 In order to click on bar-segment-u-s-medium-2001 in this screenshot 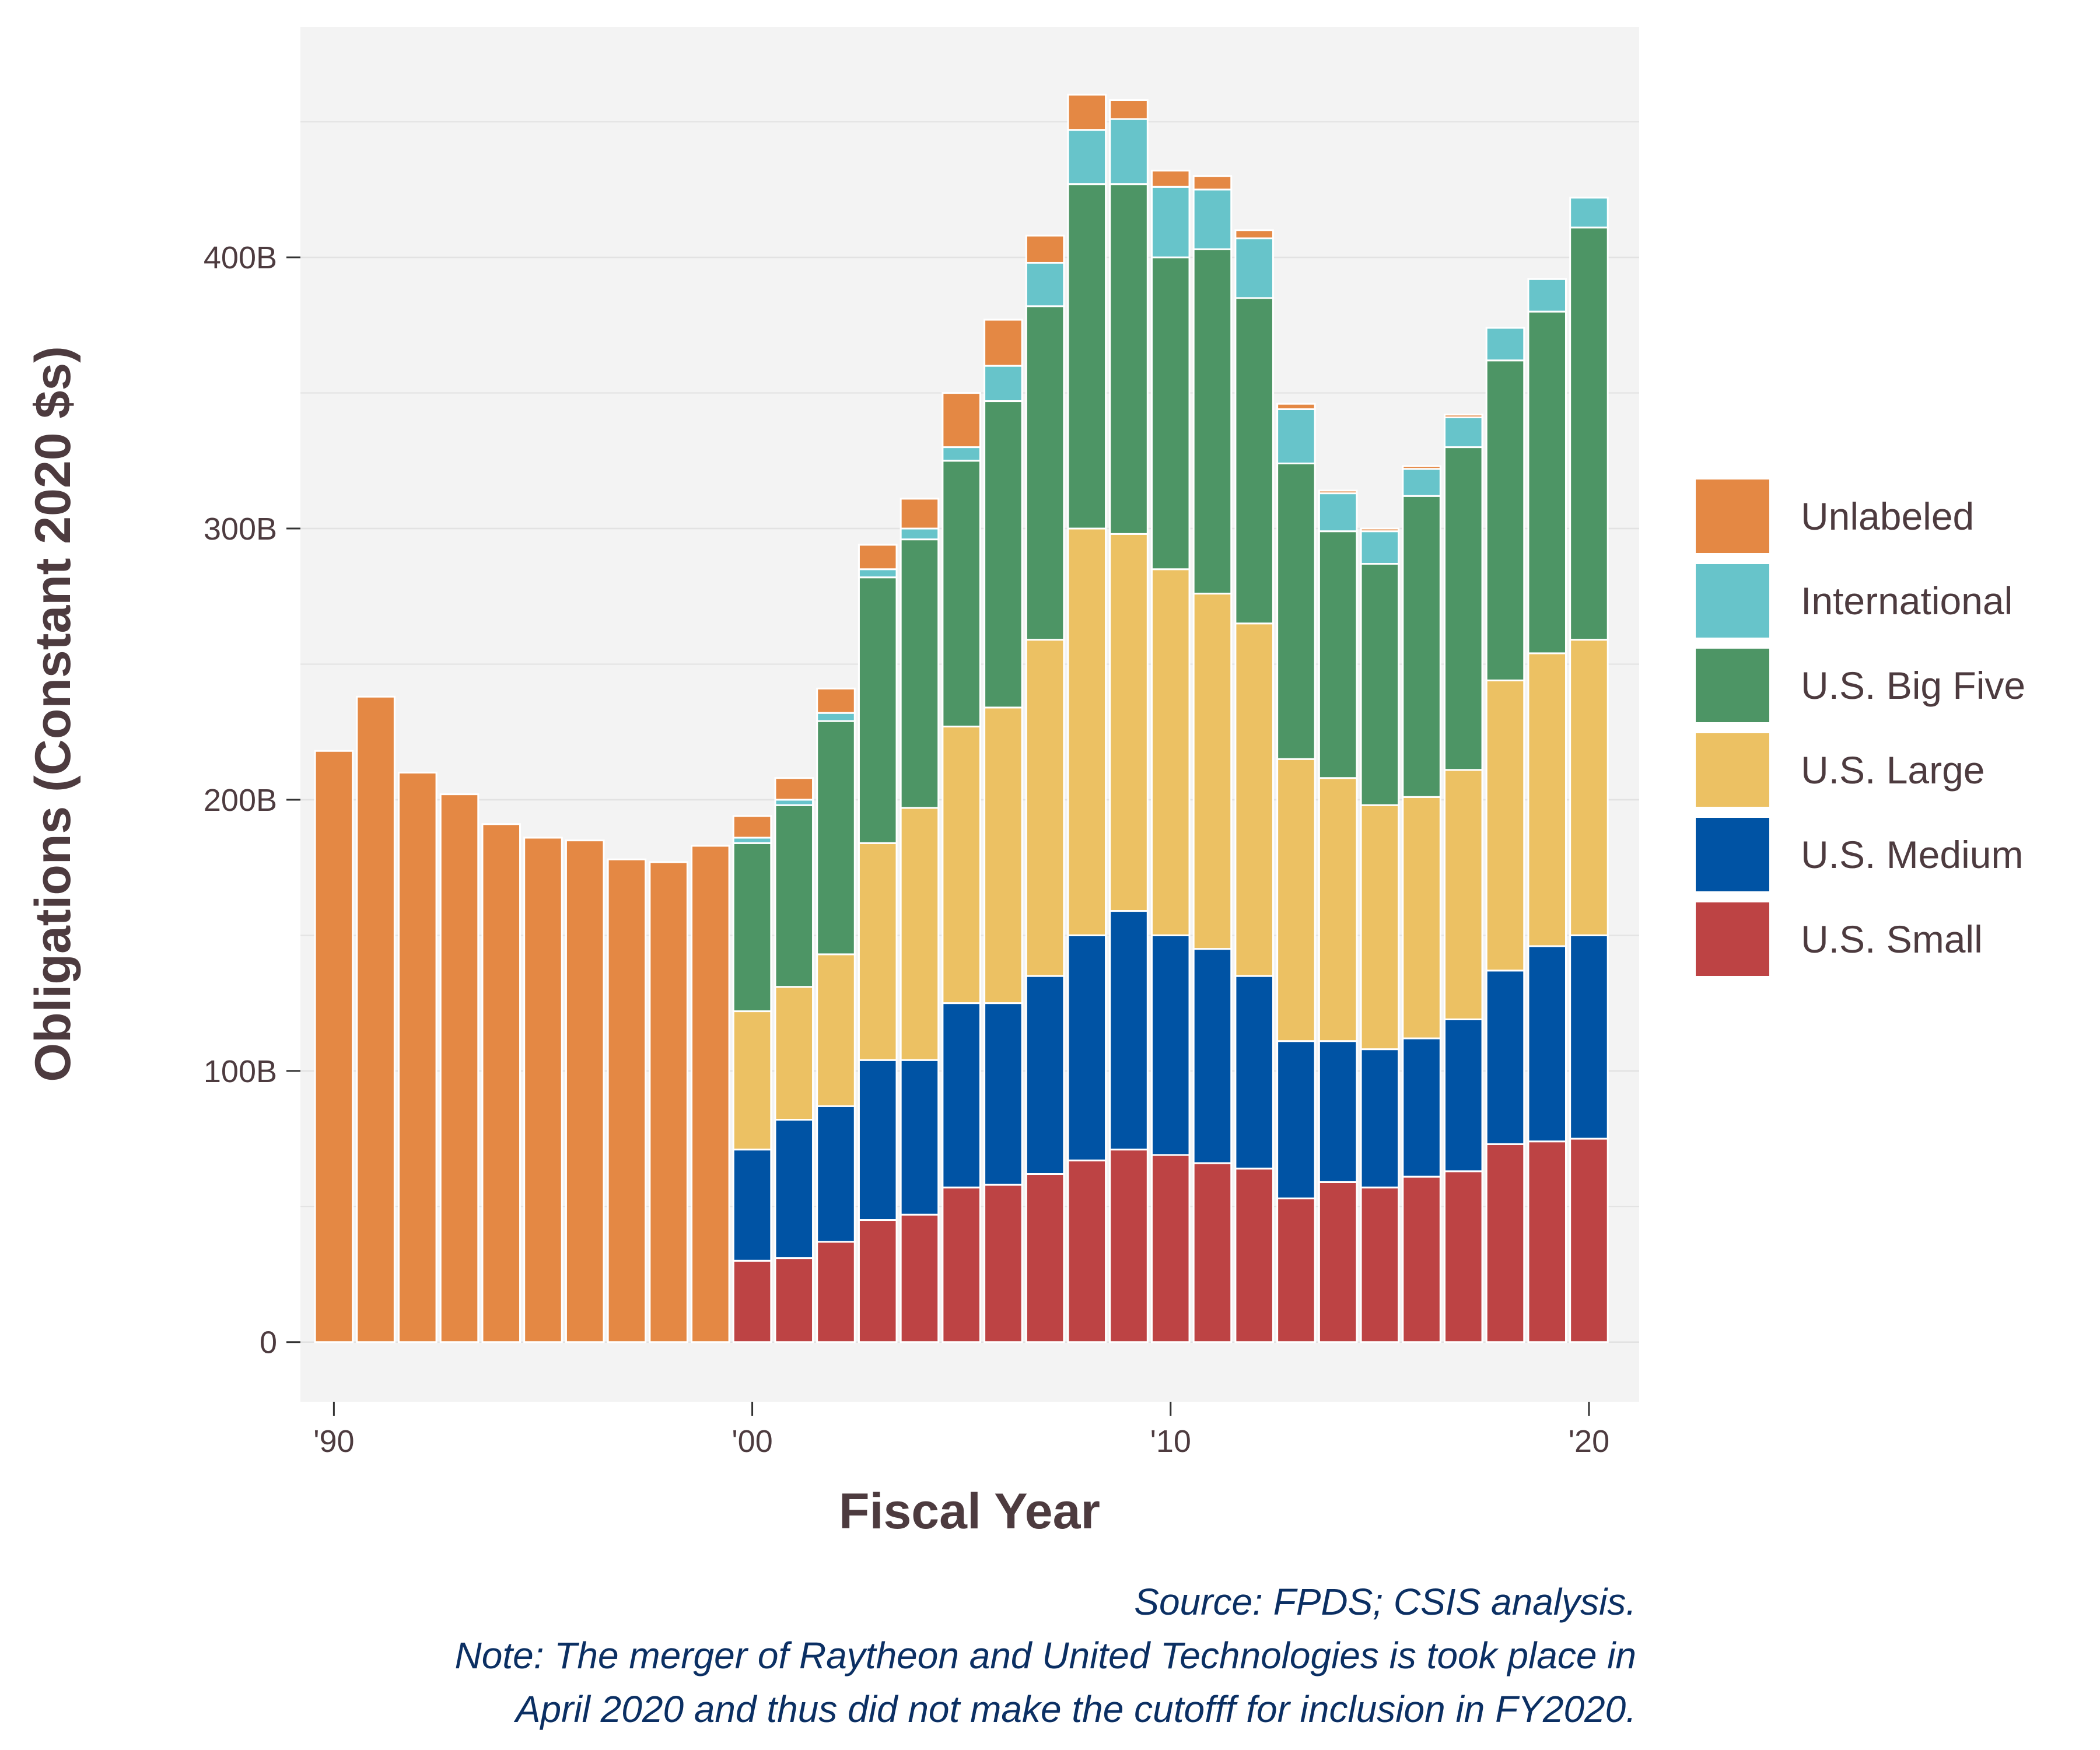, I will do `click(794, 1189)`.